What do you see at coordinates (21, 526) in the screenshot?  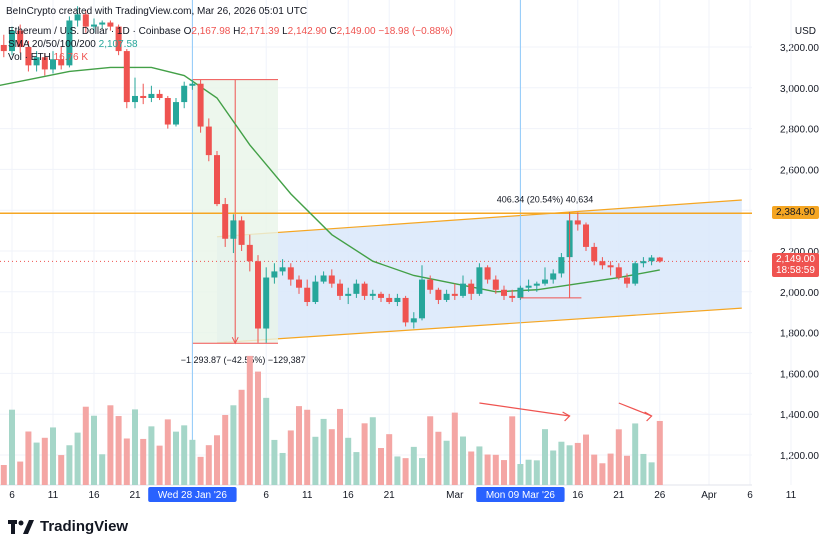 I see `tradingview-logo-icon` at bounding box center [21, 526].